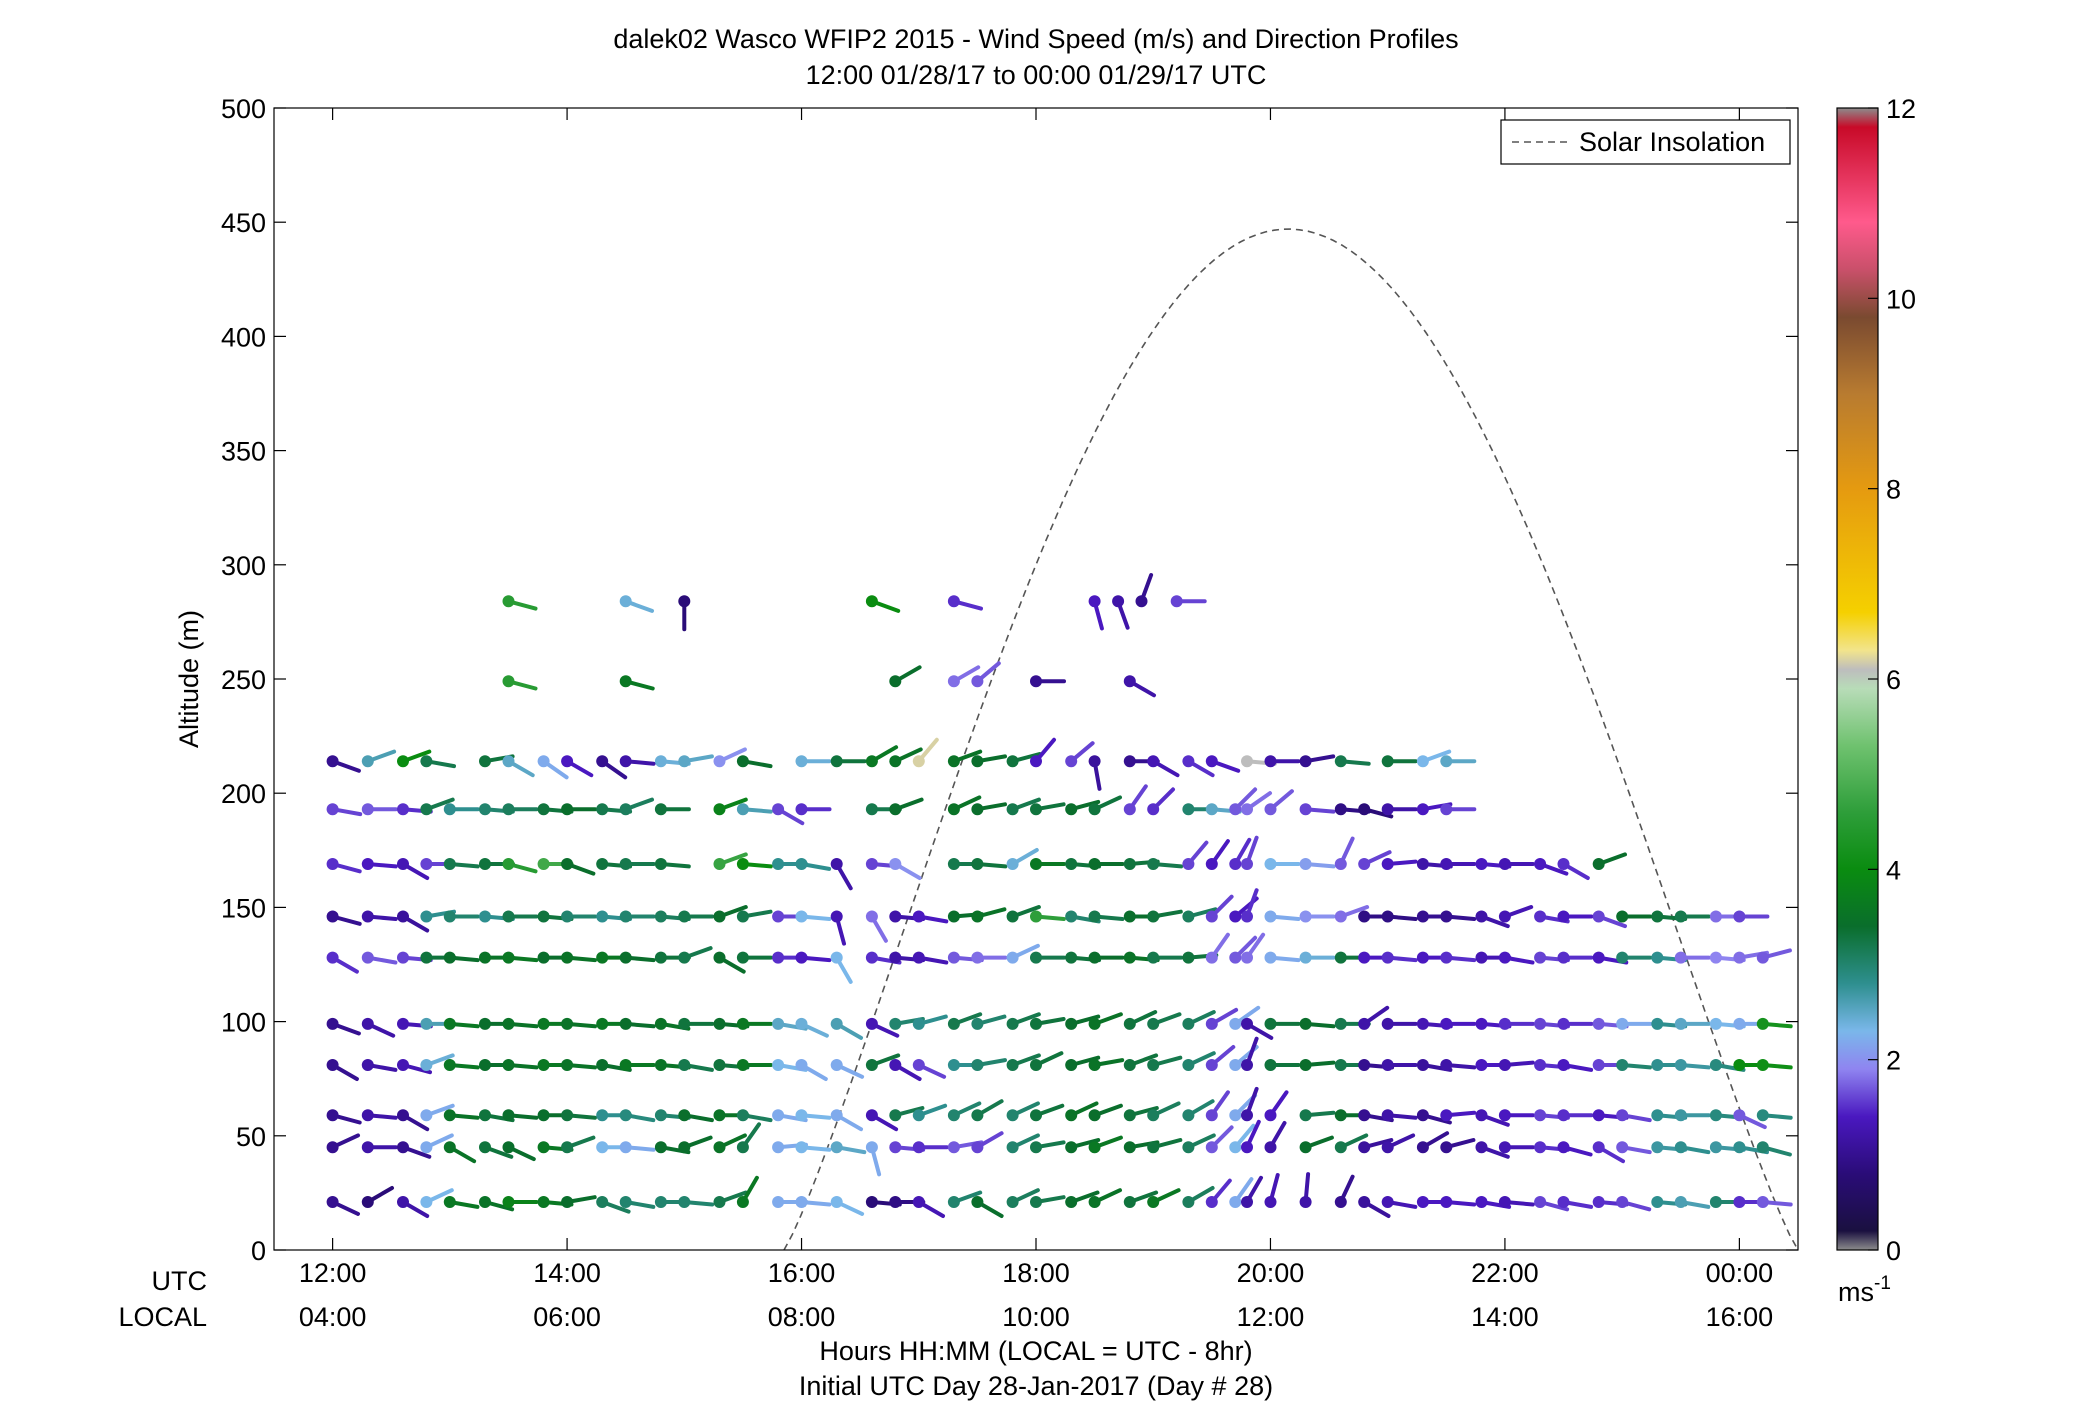  What do you see at coordinates (1672, 142) in the screenshot?
I see `legend-label: Solar Insolation` at bounding box center [1672, 142].